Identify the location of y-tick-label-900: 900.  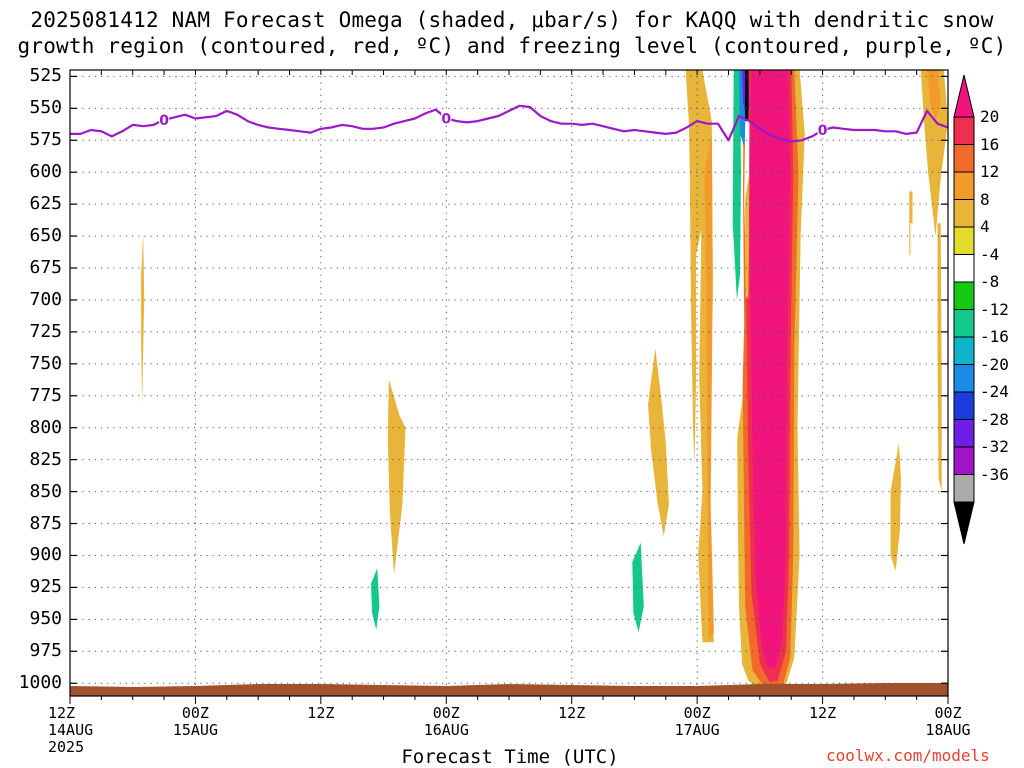
(45, 555).